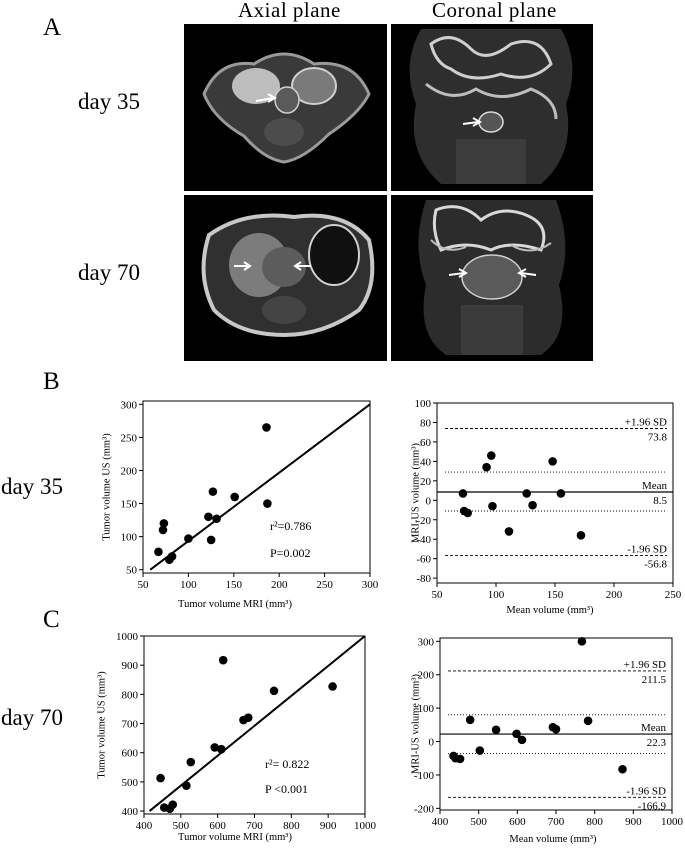 This screenshot has width=685, height=848. Describe the element at coordinates (130, 754) in the screenshot. I see `y-tick-label: 600` at that location.